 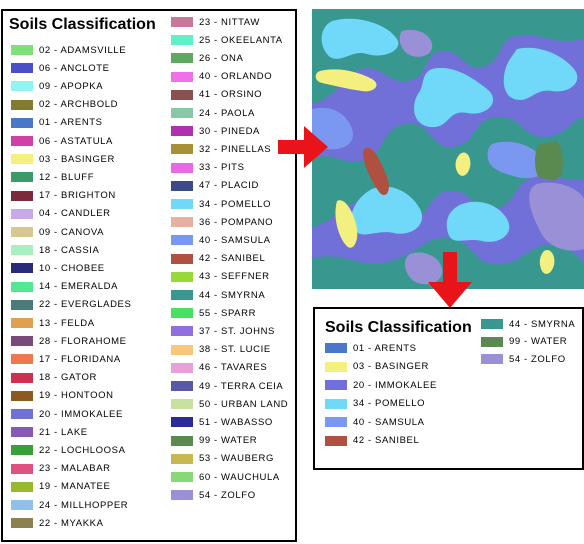 I want to click on legend-label: 28 - FLORAHOME, so click(x=83, y=341).